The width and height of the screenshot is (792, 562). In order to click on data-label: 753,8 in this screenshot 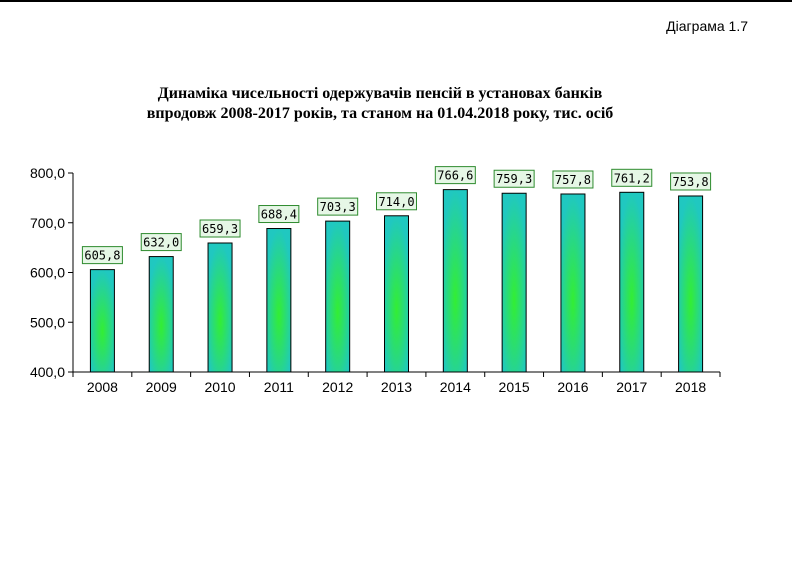, I will do `click(691, 182)`.